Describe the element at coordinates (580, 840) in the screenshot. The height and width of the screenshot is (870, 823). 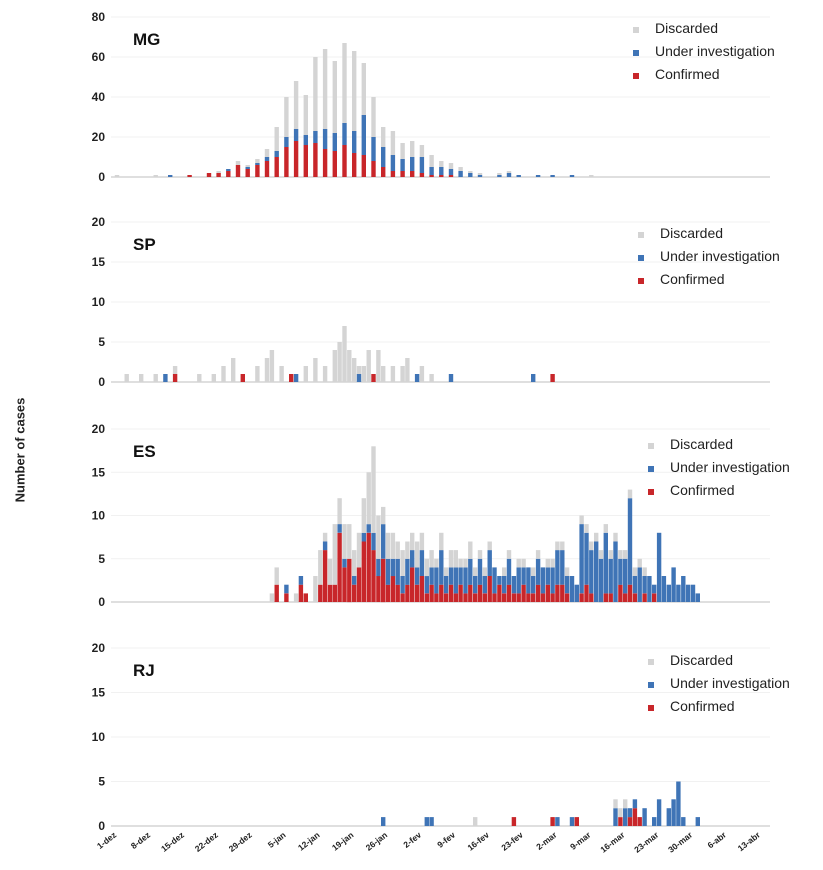
I see `x-tick-label: 9-mar` at that location.